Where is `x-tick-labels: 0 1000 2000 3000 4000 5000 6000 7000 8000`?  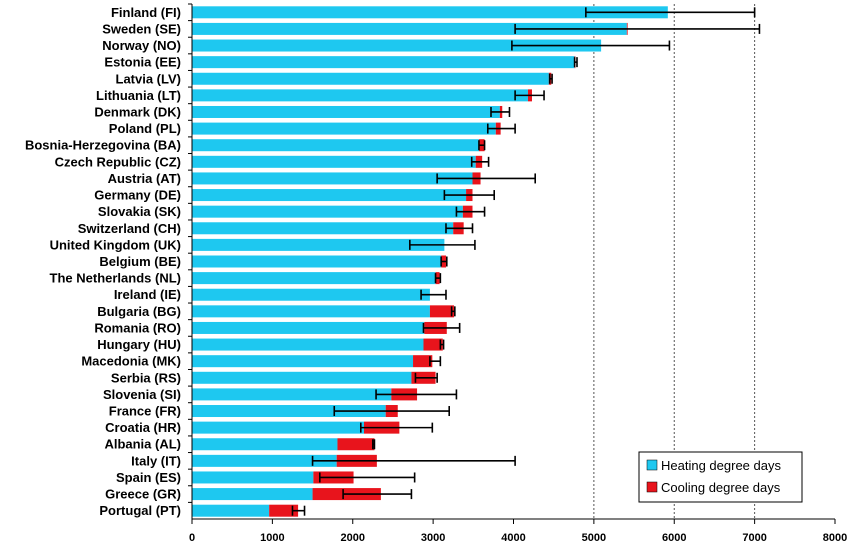
x-tick-labels: 0 1000 2000 3000 4000 5000 6000 7000 8000 is located at coordinates (518, 538).